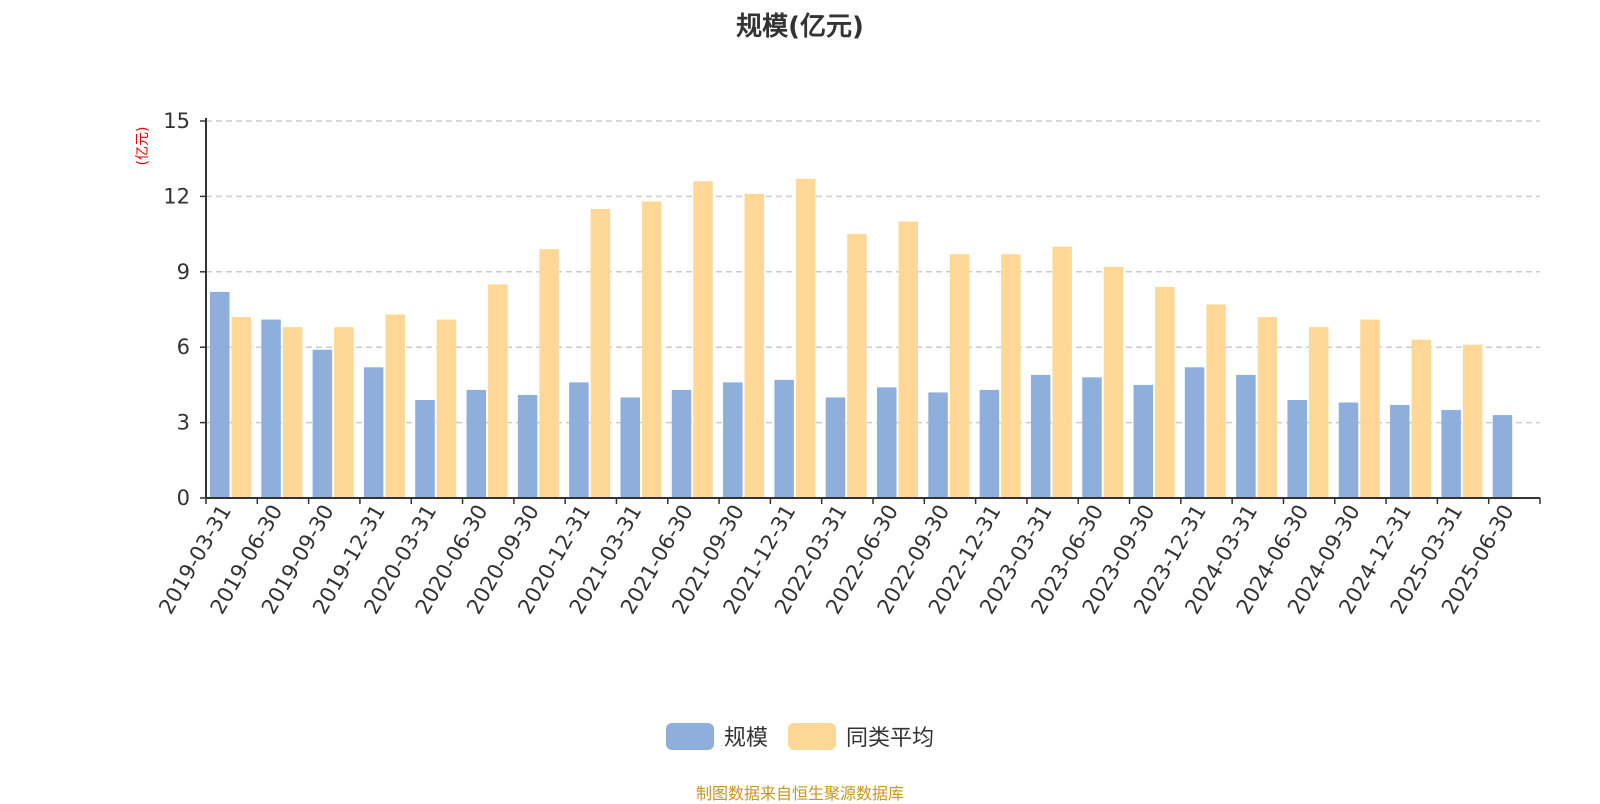  I want to click on y-tick-label: 9, so click(183, 272).